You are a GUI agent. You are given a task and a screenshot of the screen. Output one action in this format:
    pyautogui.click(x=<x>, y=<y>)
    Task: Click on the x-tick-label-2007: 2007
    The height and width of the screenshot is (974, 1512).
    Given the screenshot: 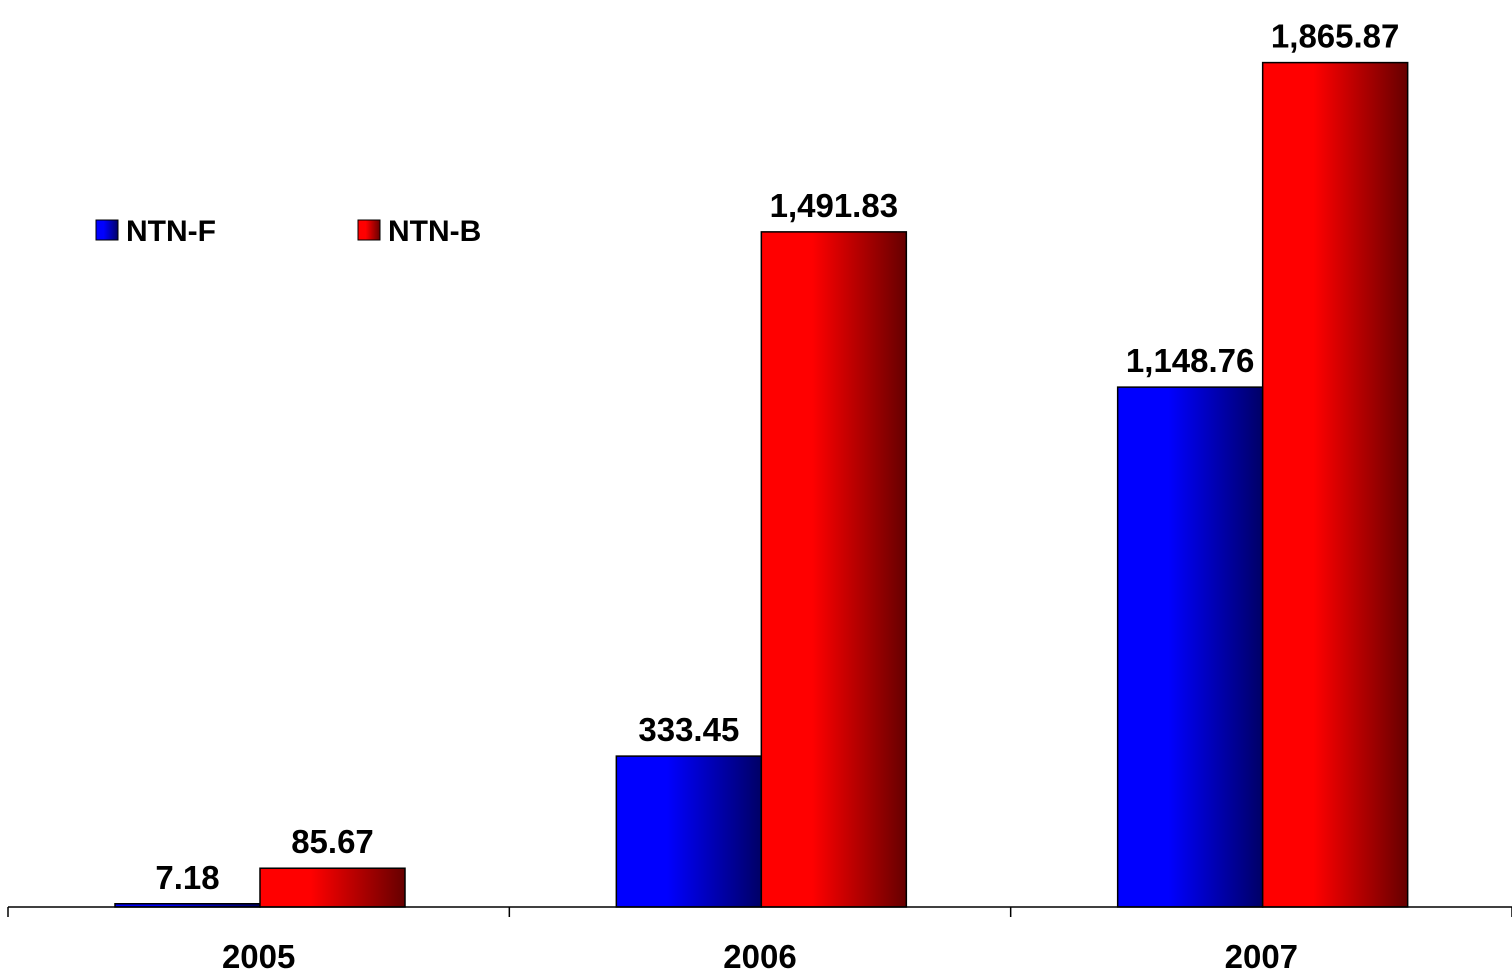 What is the action you would take?
    pyautogui.click(x=1261, y=956)
    